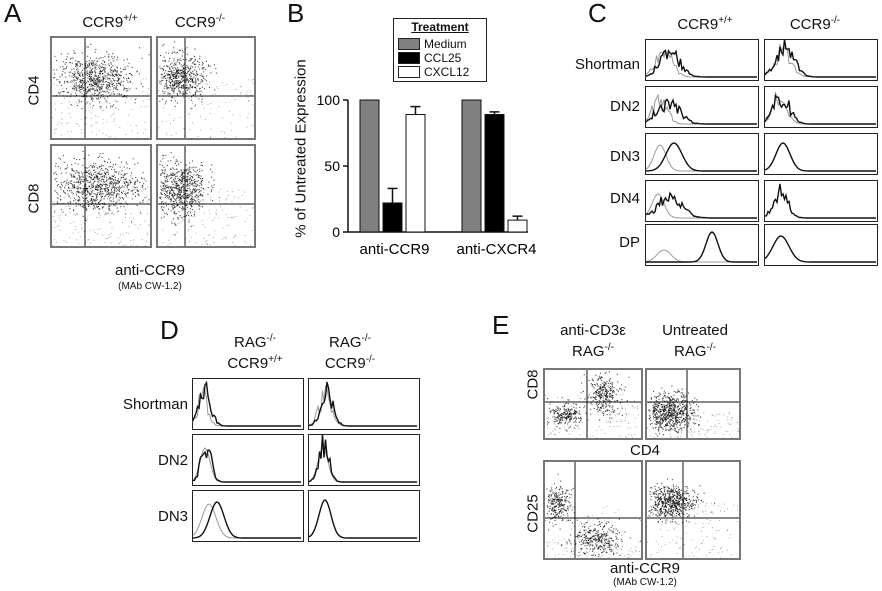 The height and width of the screenshot is (591, 882). I want to click on legend-item-medium: Medium, so click(432, 43).